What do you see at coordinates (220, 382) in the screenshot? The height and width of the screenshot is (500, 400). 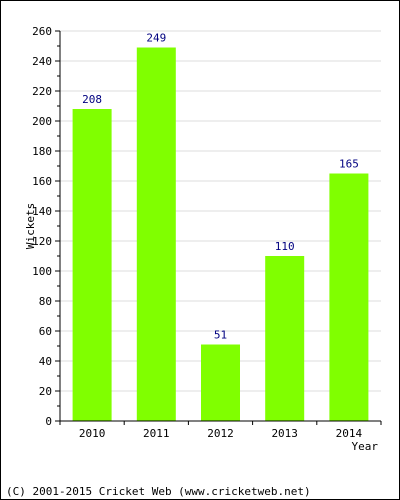 I see `bar-2012` at bounding box center [220, 382].